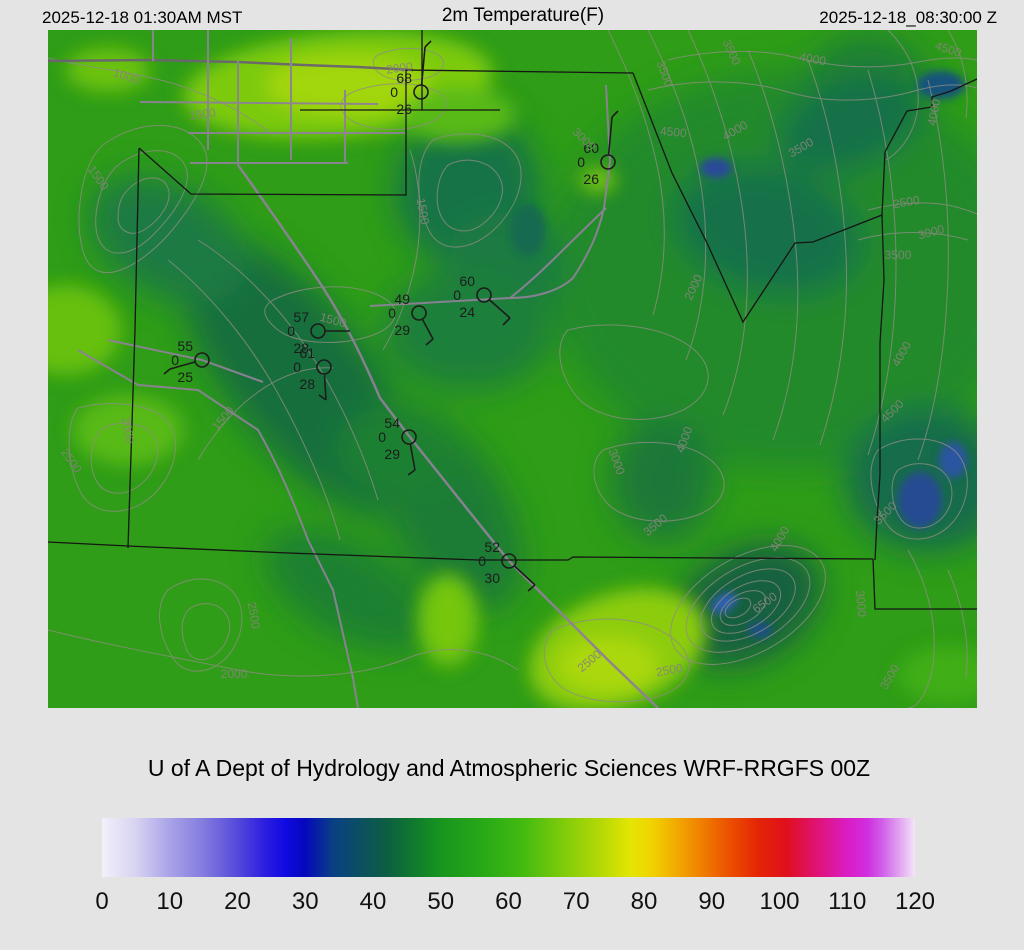  What do you see at coordinates (712, 901) in the screenshot?
I see `colorbar-tick-label: 90` at bounding box center [712, 901].